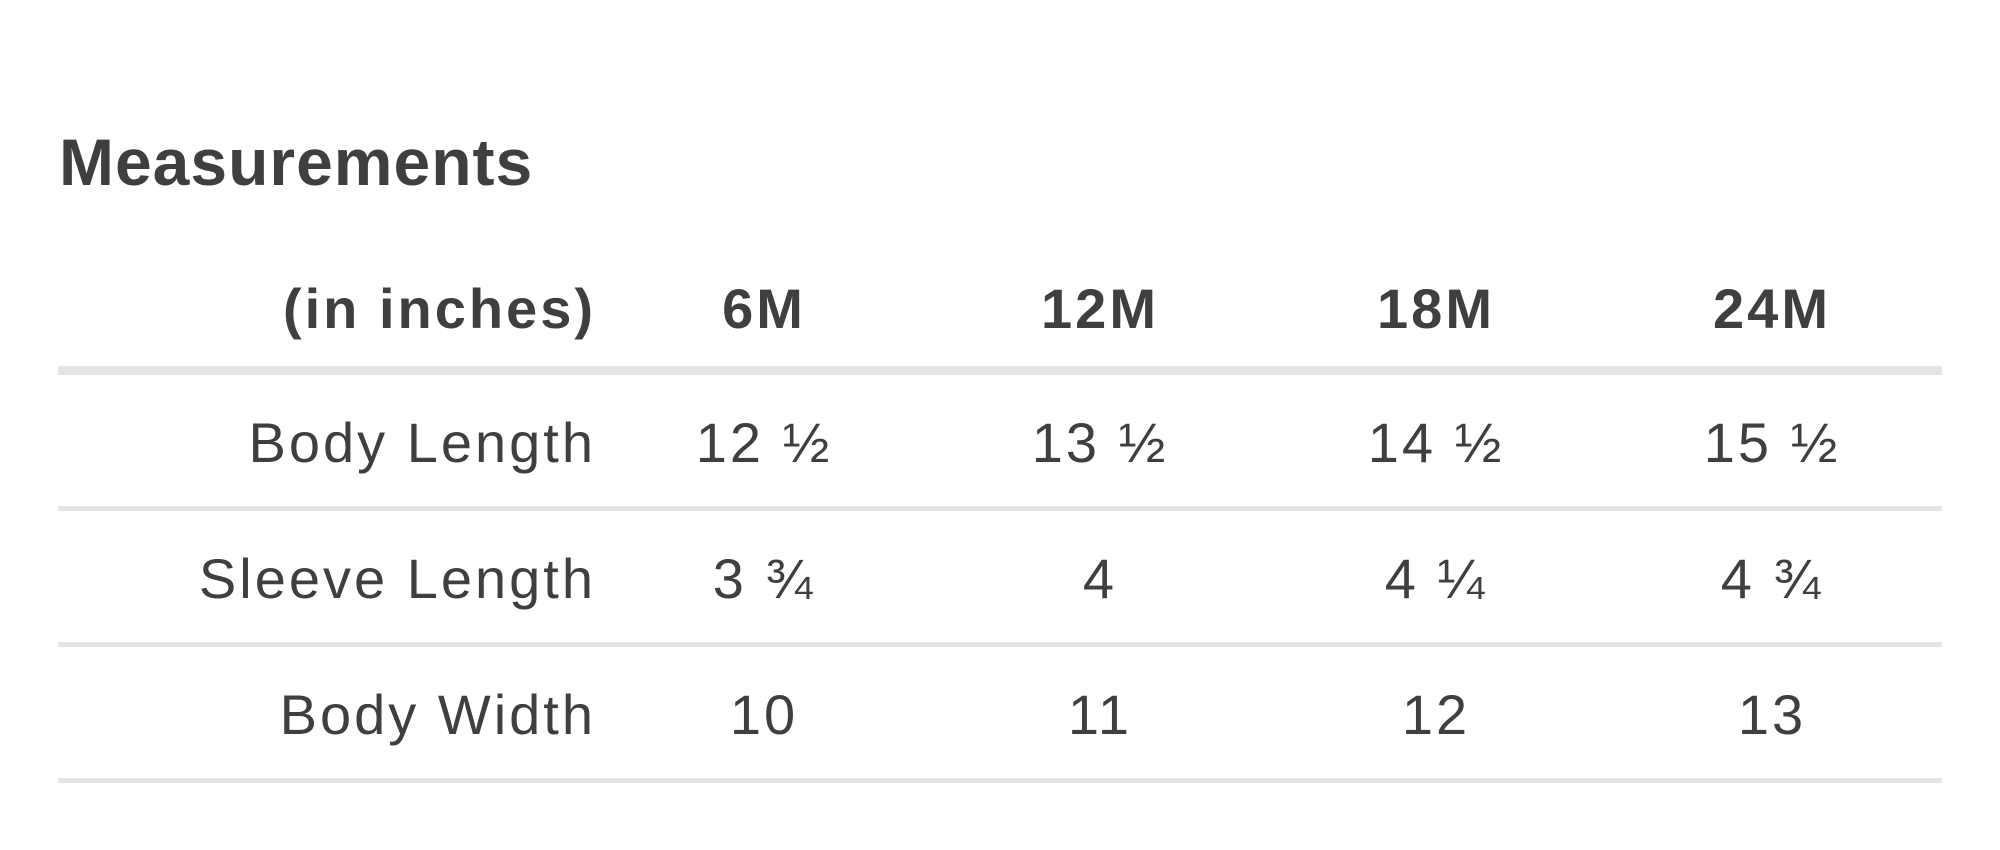  What do you see at coordinates (1436, 308) in the screenshot?
I see `size-header-18m: 18M` at bounding box center [1436, 308].